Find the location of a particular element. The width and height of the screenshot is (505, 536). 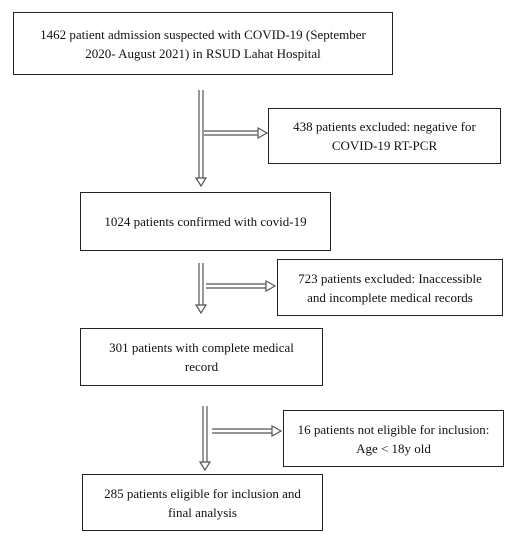

node-text: 285 patients eligible for inclusion and is located at coordinates (202, 493).